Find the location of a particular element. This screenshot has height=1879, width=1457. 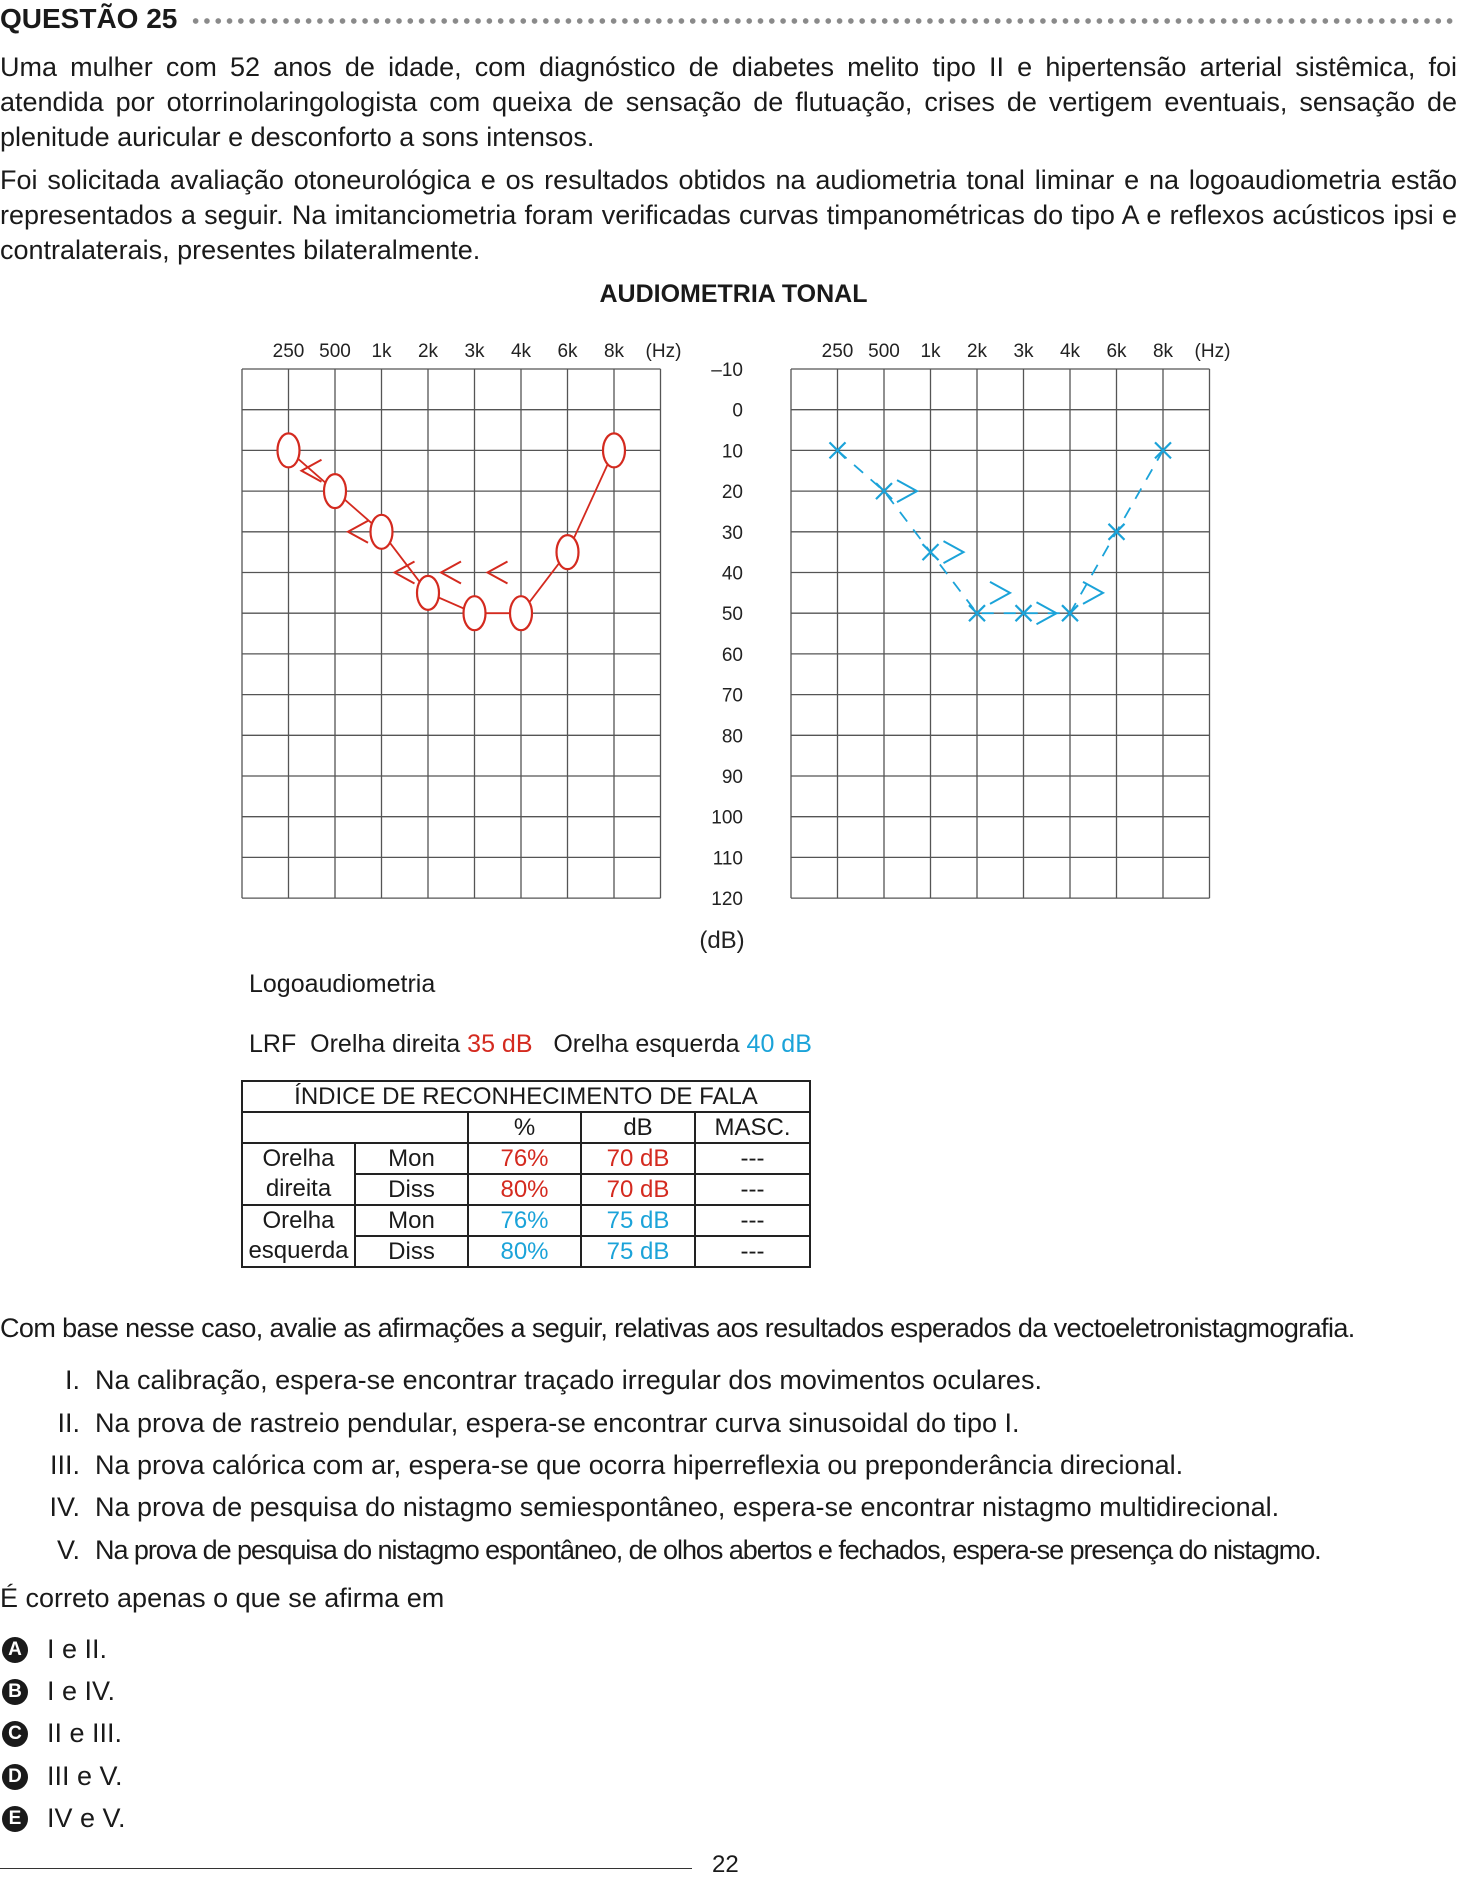

db-tick-label: 50 is located at coordinates (732, 614).